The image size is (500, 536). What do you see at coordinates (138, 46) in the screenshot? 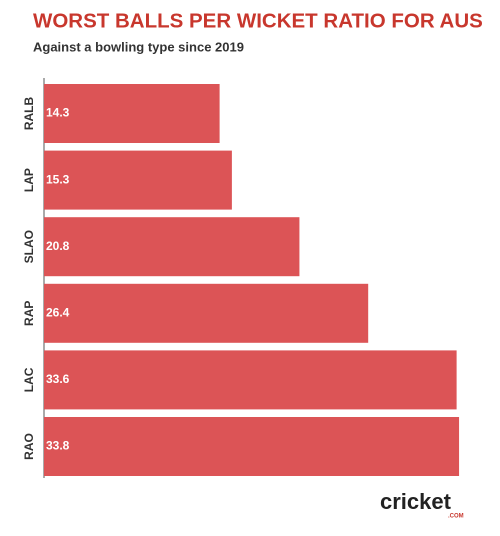
I see `chart-subtitle: Against a bowling type since 2019` at bounding box center [138, 46].